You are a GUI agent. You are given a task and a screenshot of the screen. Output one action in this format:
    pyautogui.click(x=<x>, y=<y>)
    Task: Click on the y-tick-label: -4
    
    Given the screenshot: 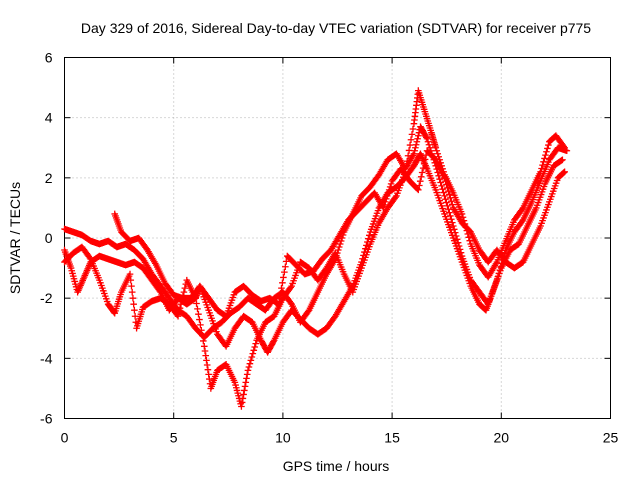 What is the action you would take?
    pyautogui.click(x=46, y=358)
    